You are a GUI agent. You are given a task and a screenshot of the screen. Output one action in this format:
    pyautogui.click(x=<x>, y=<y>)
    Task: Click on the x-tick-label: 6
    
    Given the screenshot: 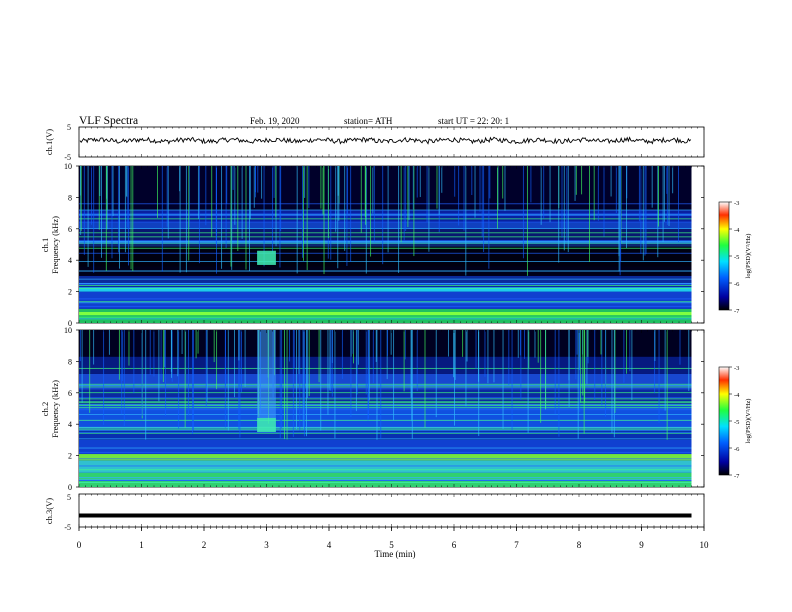 What is the action you would take?
    pyautogui.click(x=454, y=545)
    